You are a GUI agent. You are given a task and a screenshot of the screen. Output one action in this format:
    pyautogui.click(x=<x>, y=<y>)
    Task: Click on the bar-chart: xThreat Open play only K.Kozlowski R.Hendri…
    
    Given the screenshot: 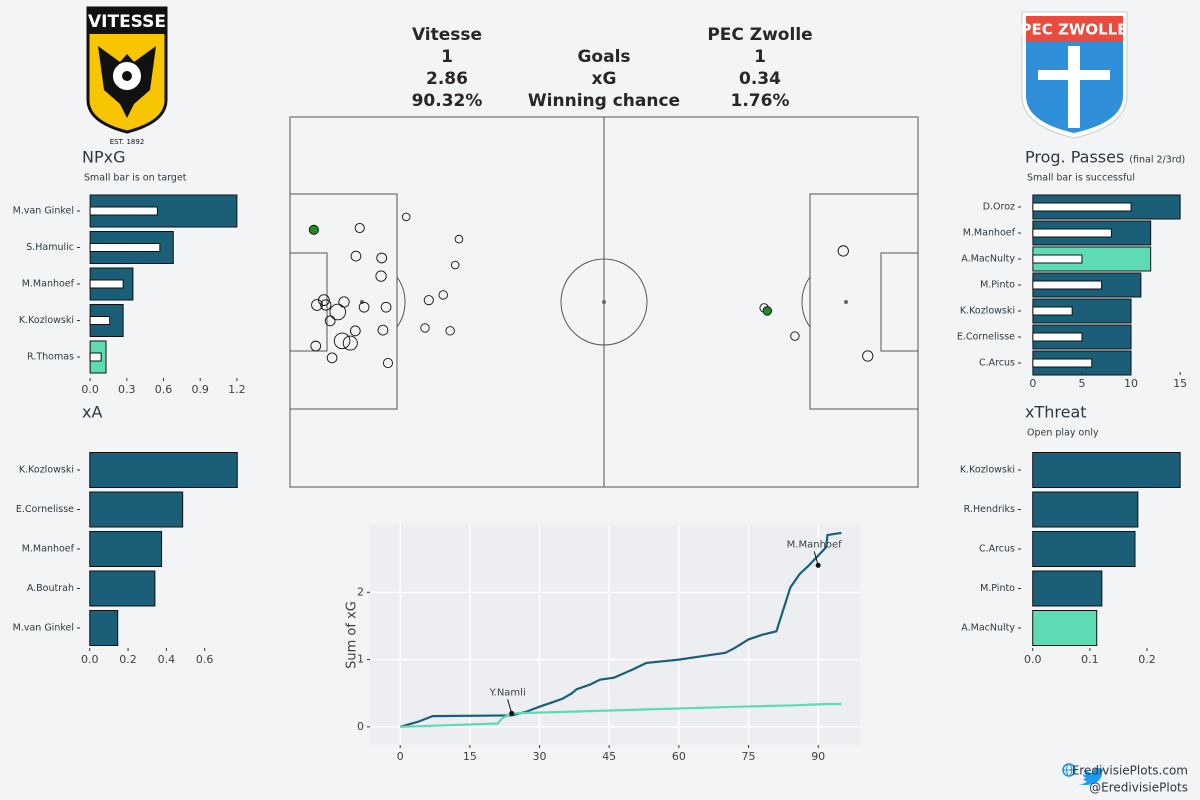 What is the action you would take?
    pyautogui.click(x=1070, y=534)
    